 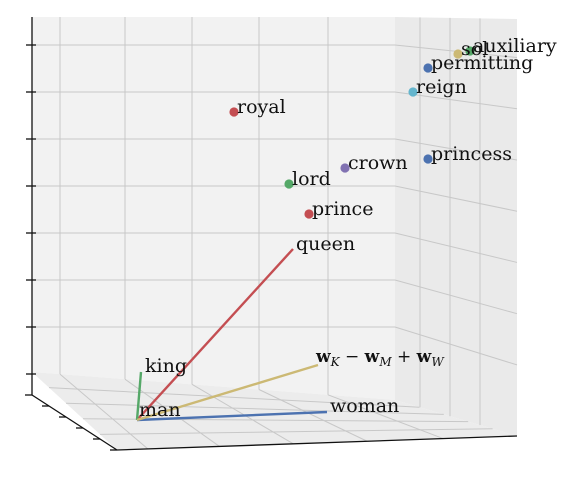 What do you see at coordinates (342, 209) in the screenshot?
I see `point-label: prince` at bounding box center [342, 209].